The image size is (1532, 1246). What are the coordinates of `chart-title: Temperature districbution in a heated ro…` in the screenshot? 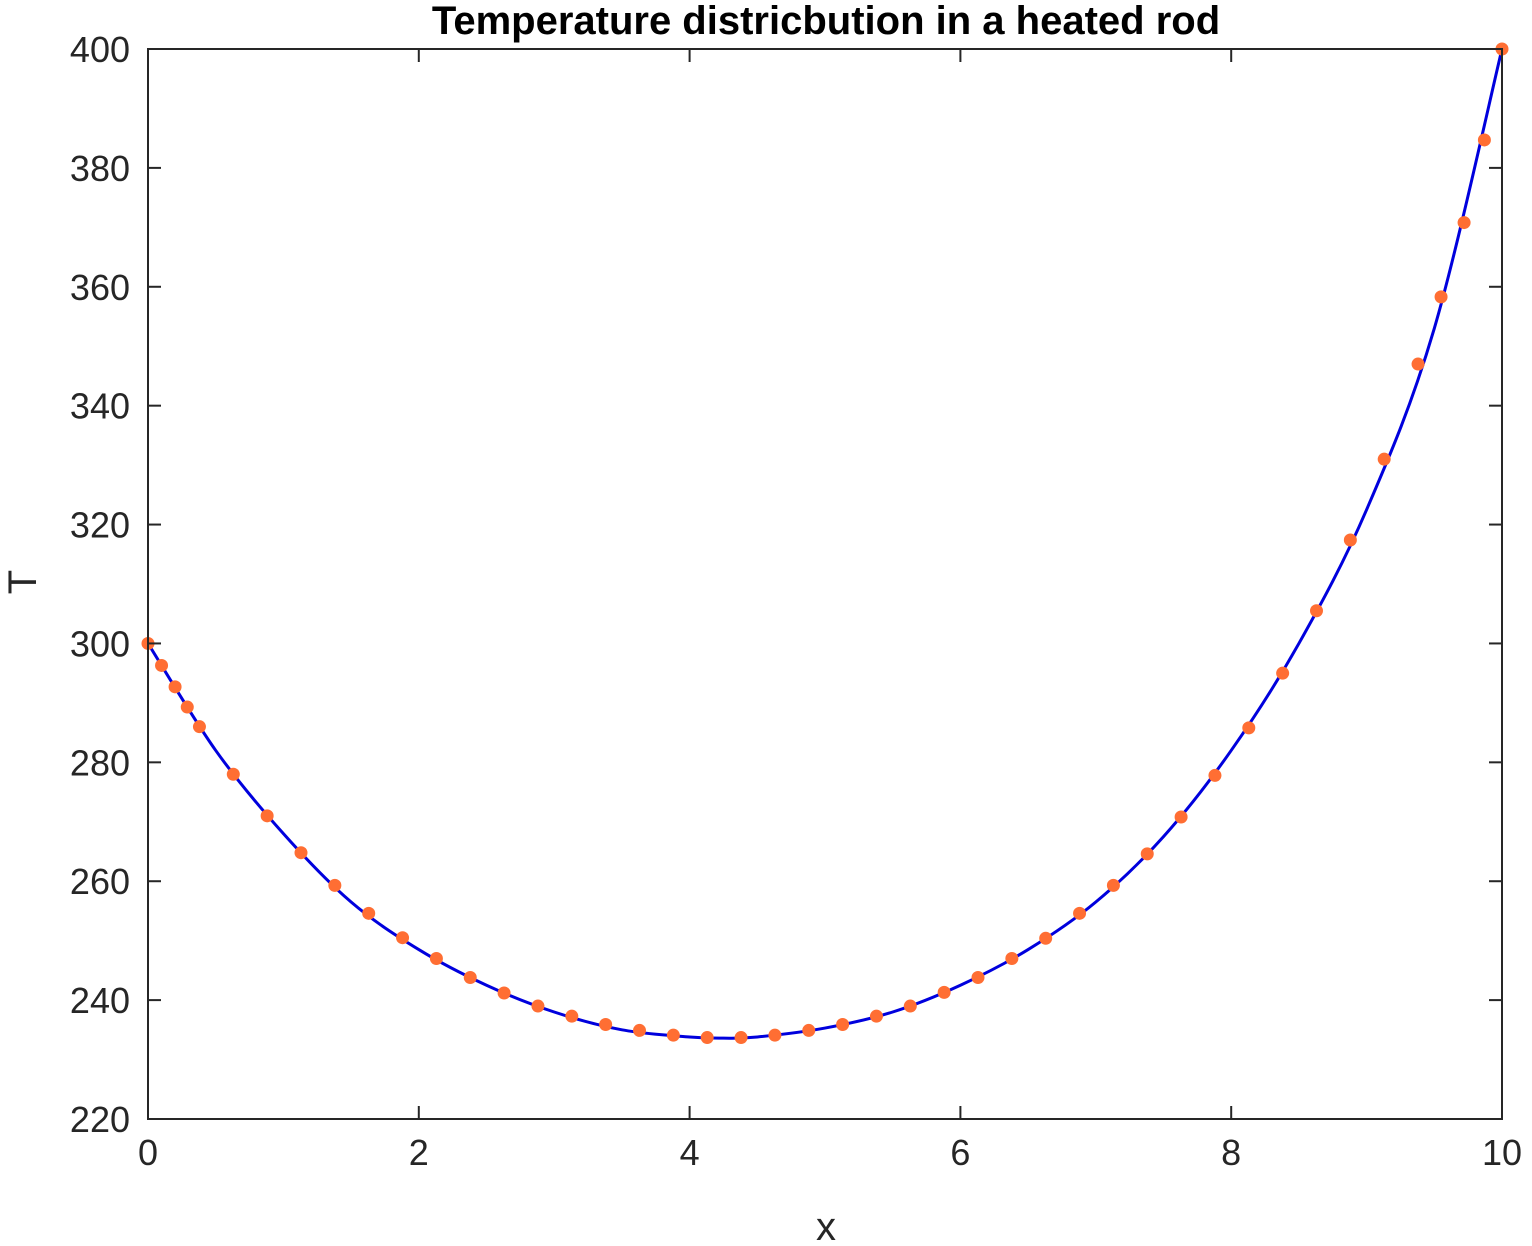 It's located at (826, 21).